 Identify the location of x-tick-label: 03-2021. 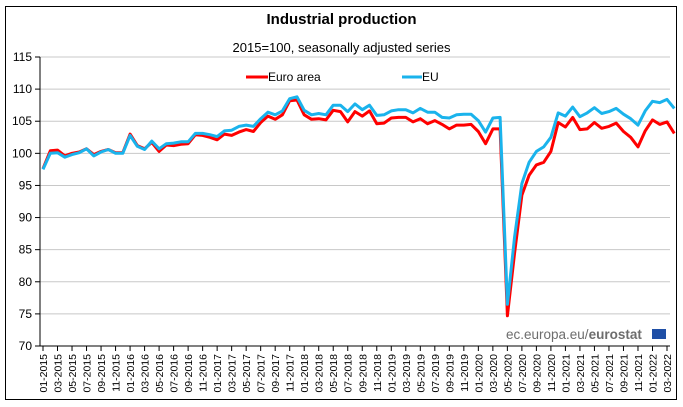
(581, 373).